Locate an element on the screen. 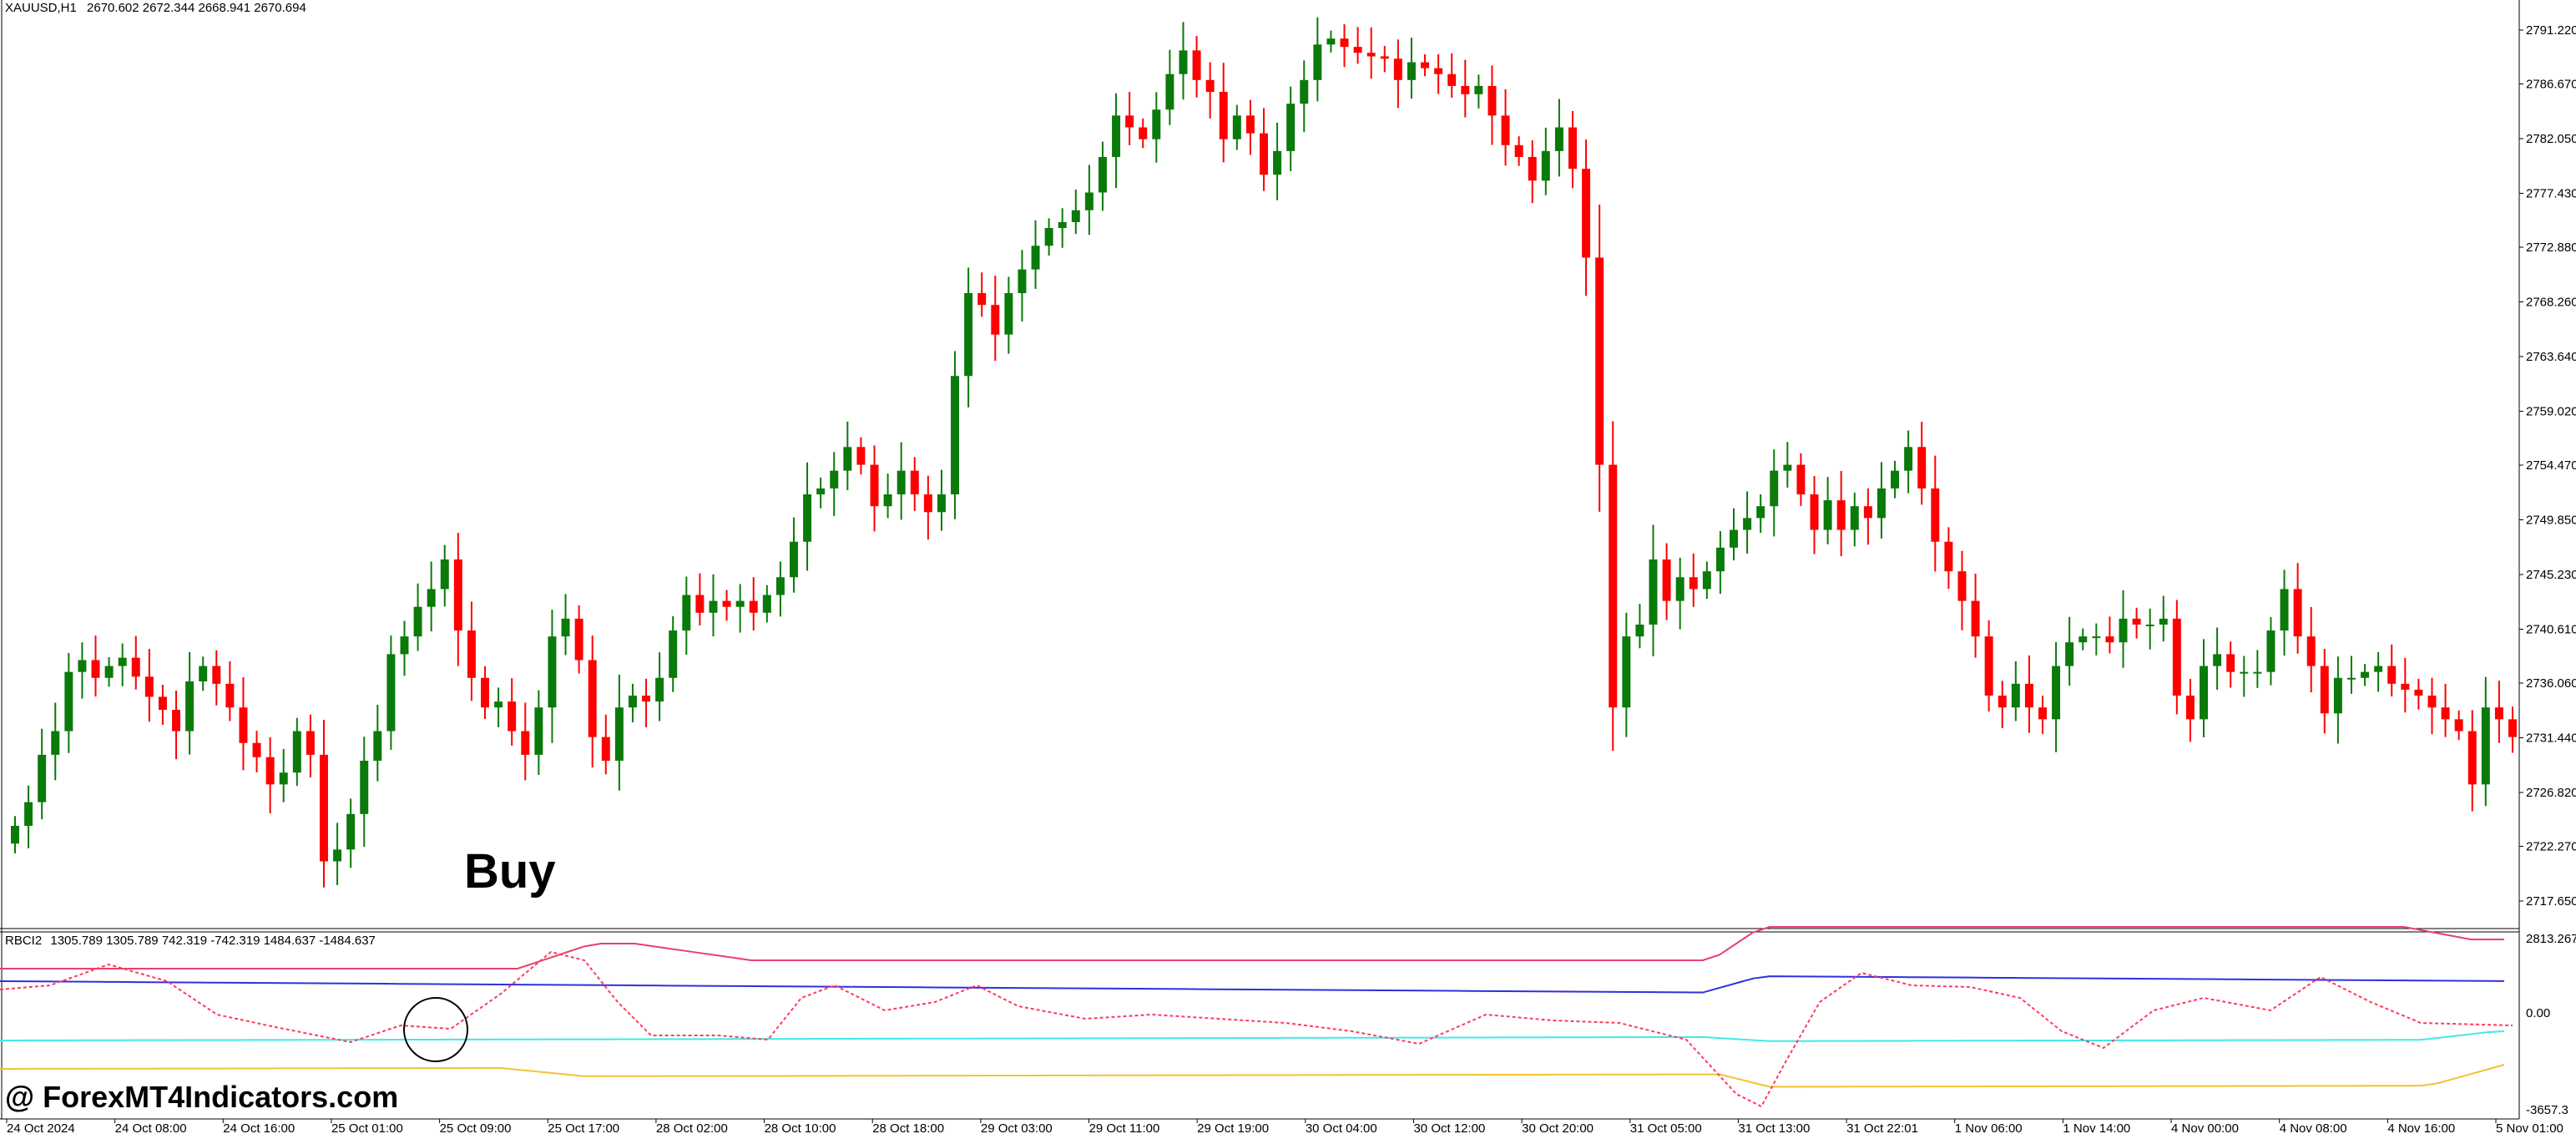 Image resolution: width=2576 pixels, height=1139 pixels. buy-label: Buy is located at coordinates (510, 871).